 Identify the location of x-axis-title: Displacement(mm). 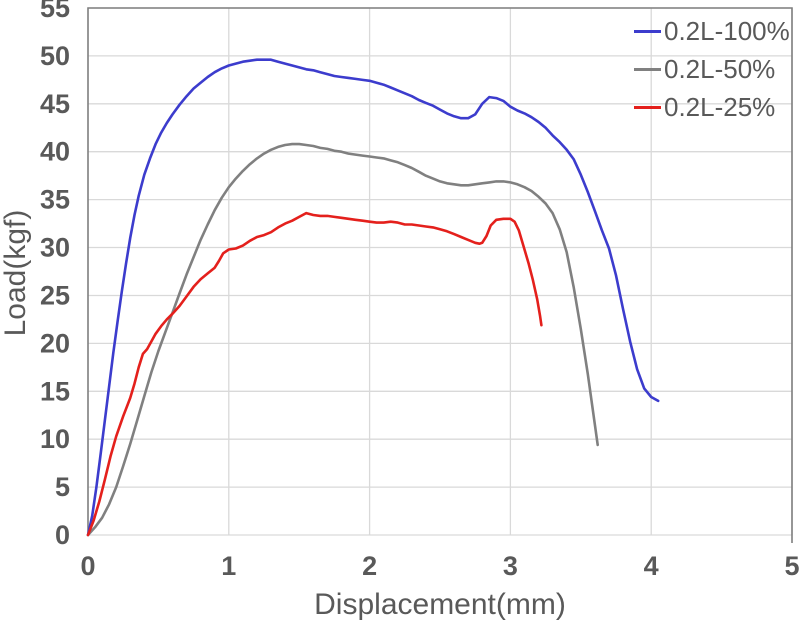
(440, 604).